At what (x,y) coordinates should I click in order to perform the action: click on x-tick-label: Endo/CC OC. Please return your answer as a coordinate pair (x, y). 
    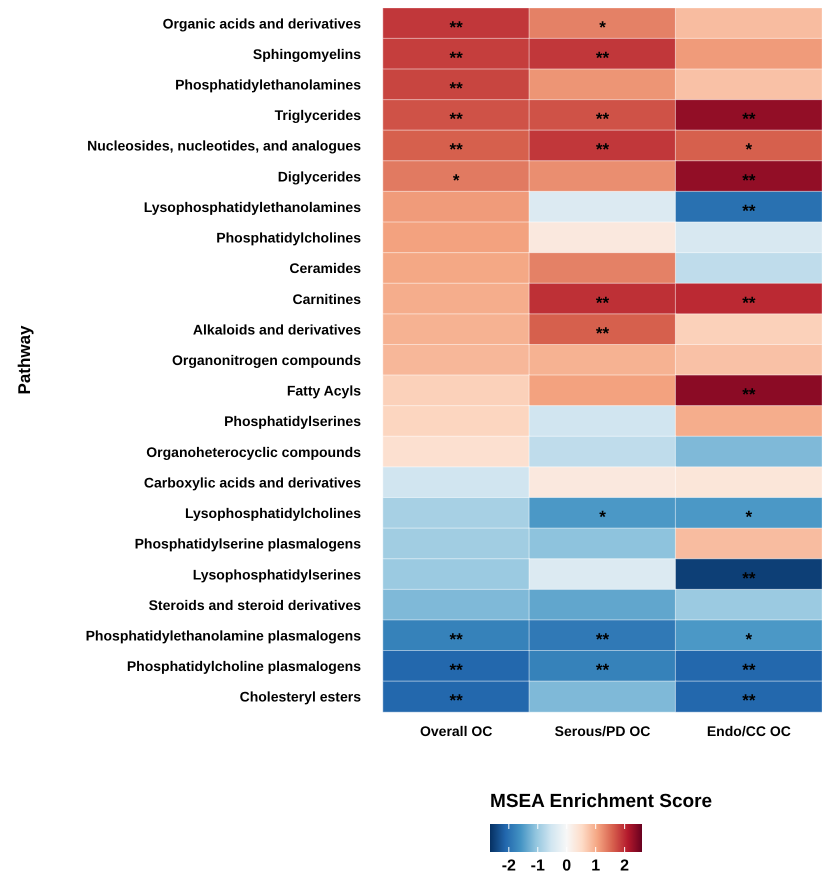
    Looking at the image, I should click on (748, 731).